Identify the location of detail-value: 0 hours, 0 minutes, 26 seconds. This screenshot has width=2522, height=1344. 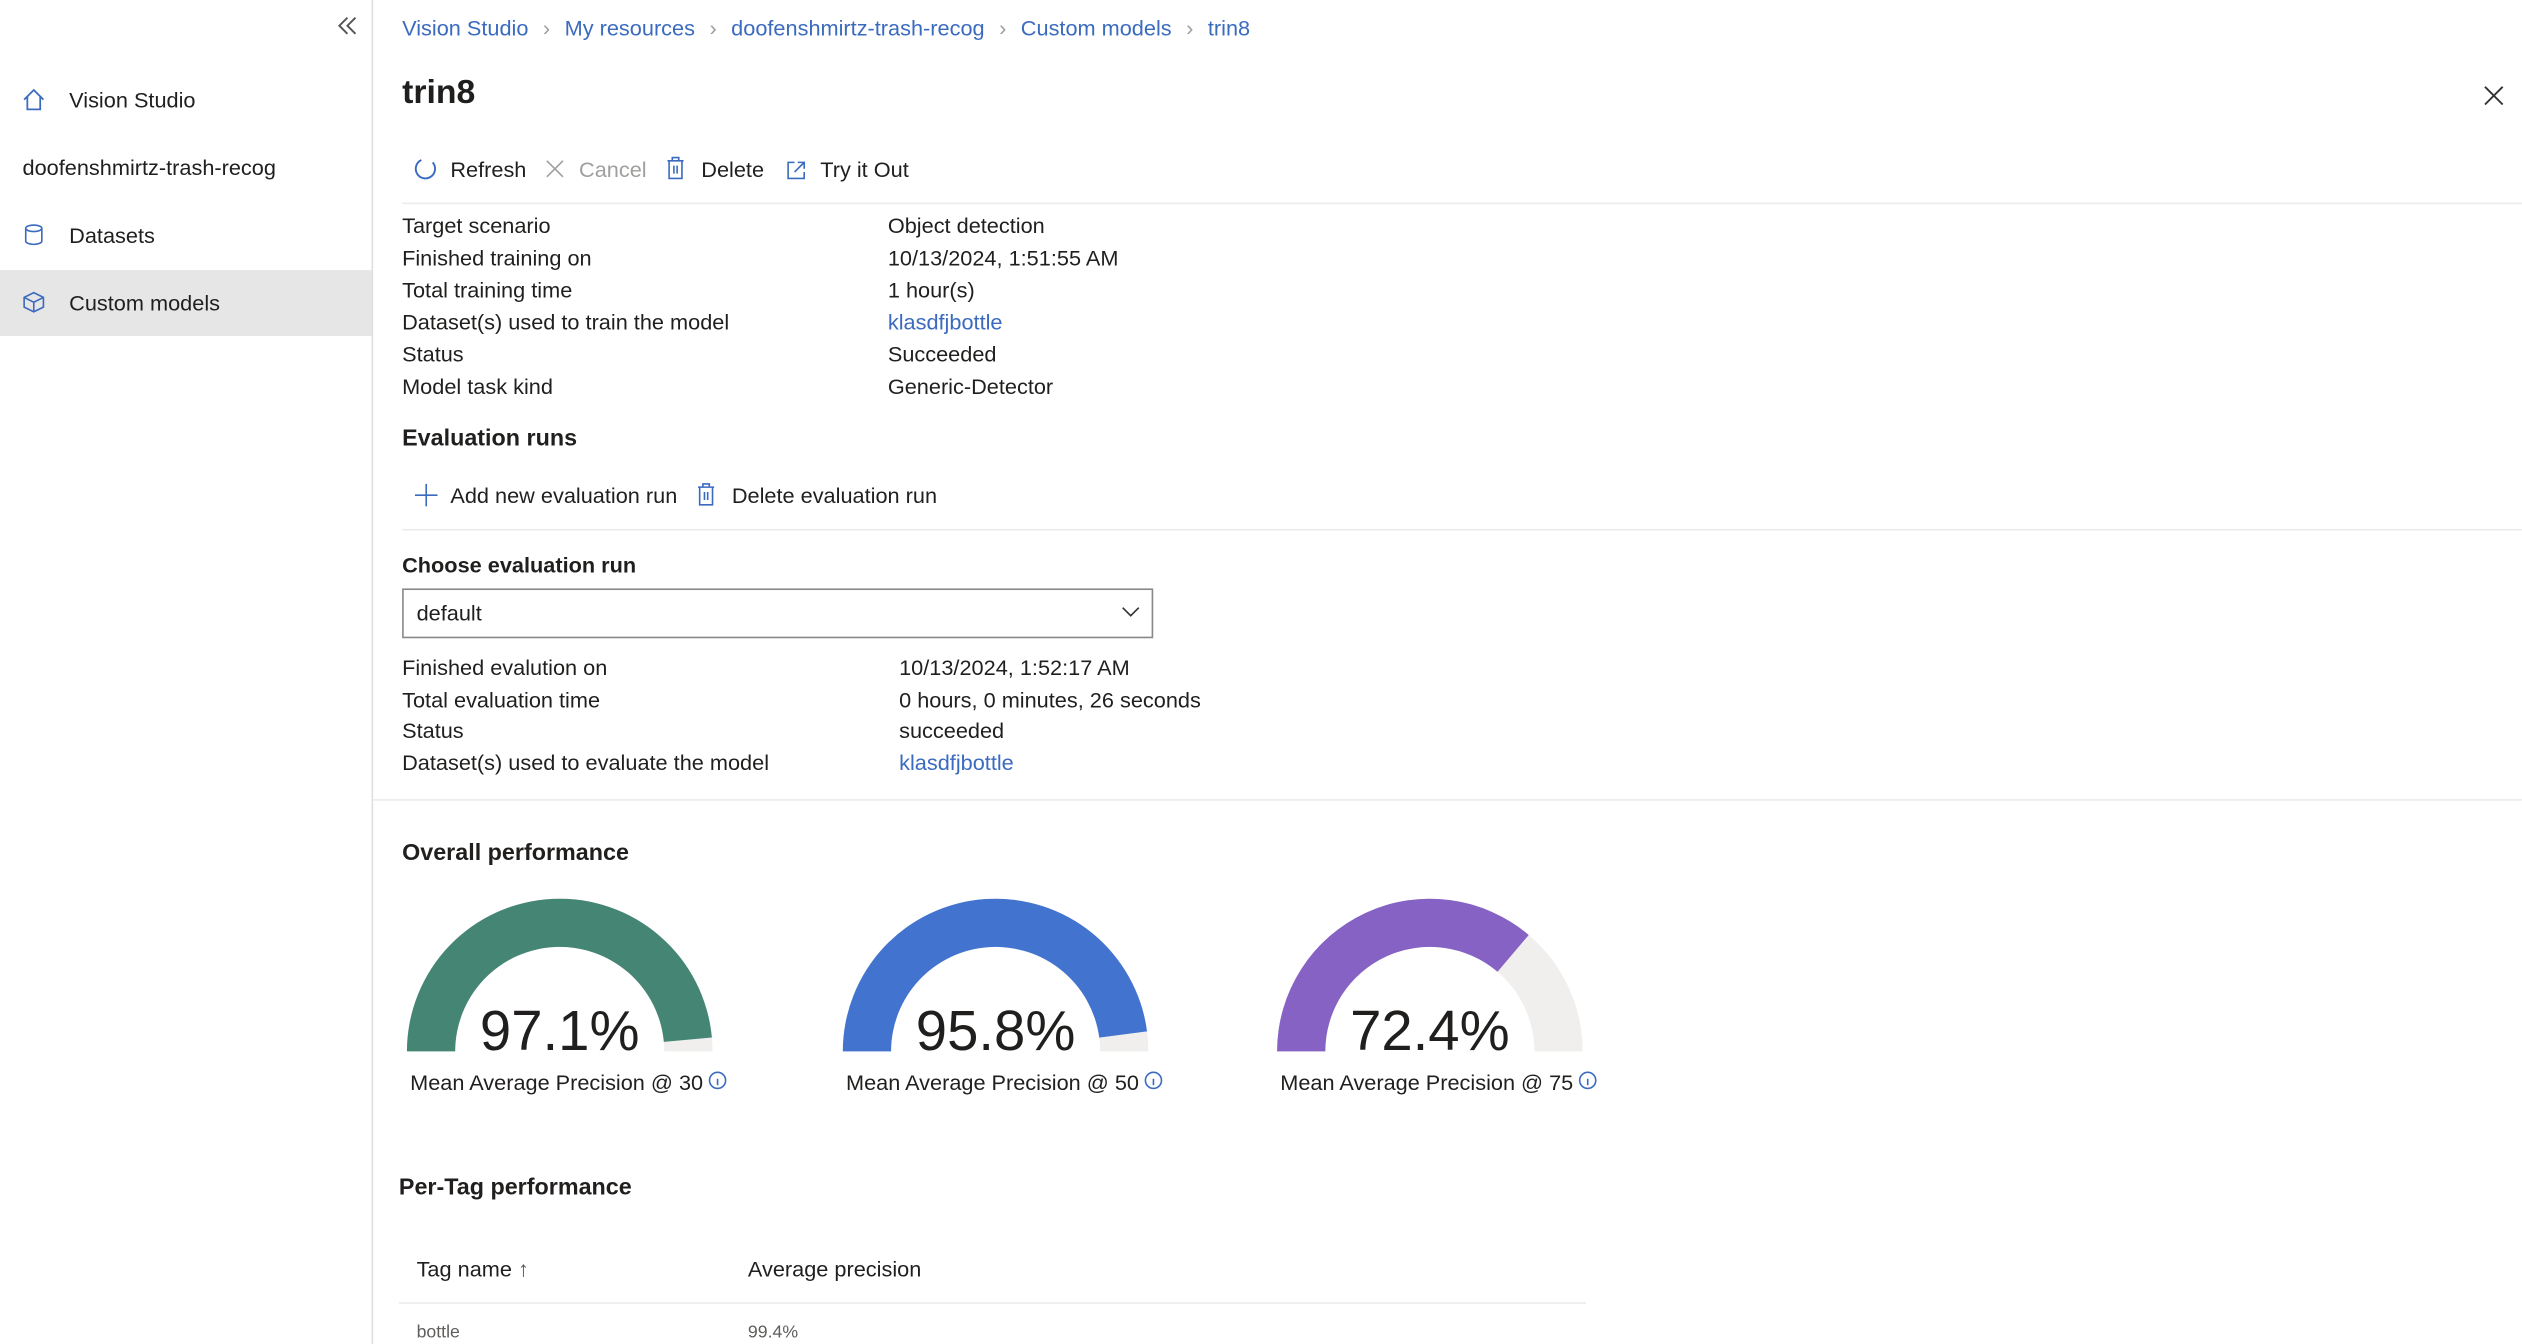
(1050, 699).